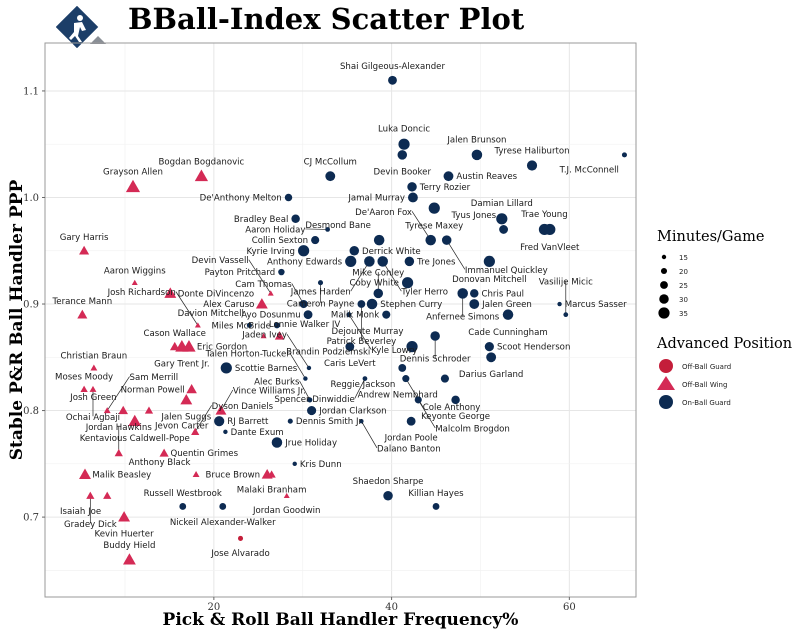  I want to click on point-label: Tyrese Haliburton, so click(531, 151).